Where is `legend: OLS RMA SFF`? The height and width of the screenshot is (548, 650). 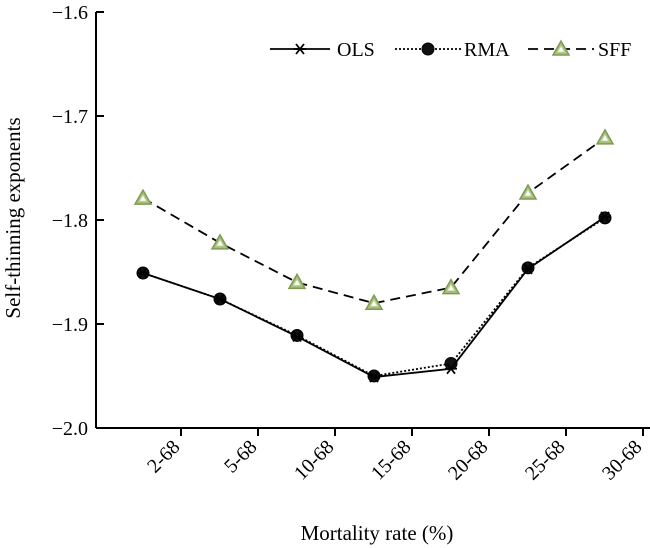 legend: OLS RMA SFF is located at coordinates (450, 50).